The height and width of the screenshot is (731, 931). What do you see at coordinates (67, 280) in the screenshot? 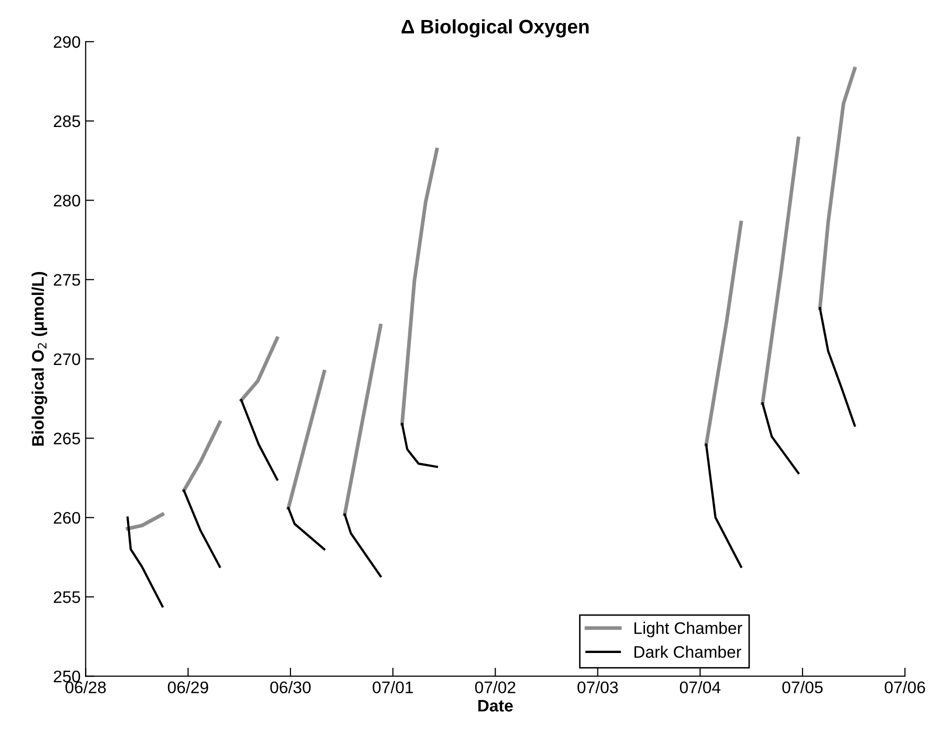
I see `y-tick-label: 275` at bounding box center [67, 280].